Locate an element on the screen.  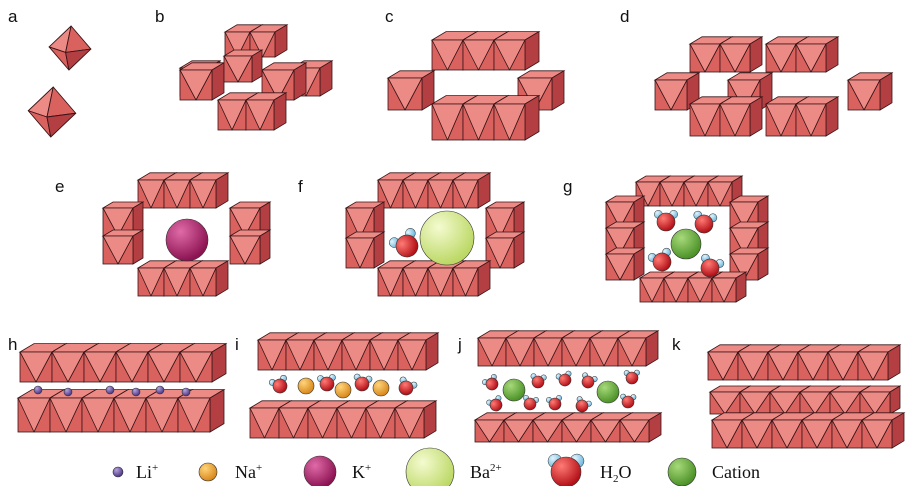
panel-label-c: c is located at coordinates (389, 16).